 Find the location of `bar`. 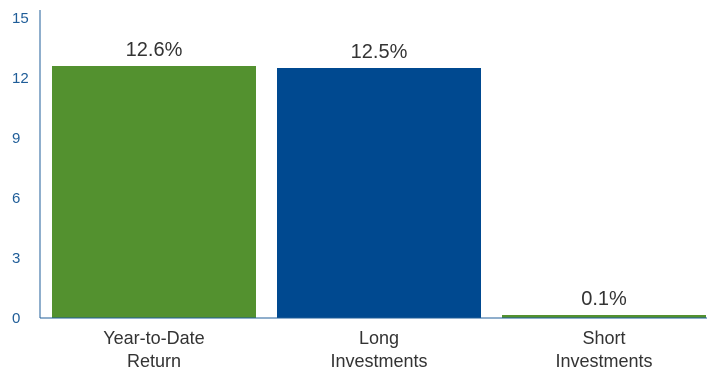

bar is located at coordinates (604, 316).